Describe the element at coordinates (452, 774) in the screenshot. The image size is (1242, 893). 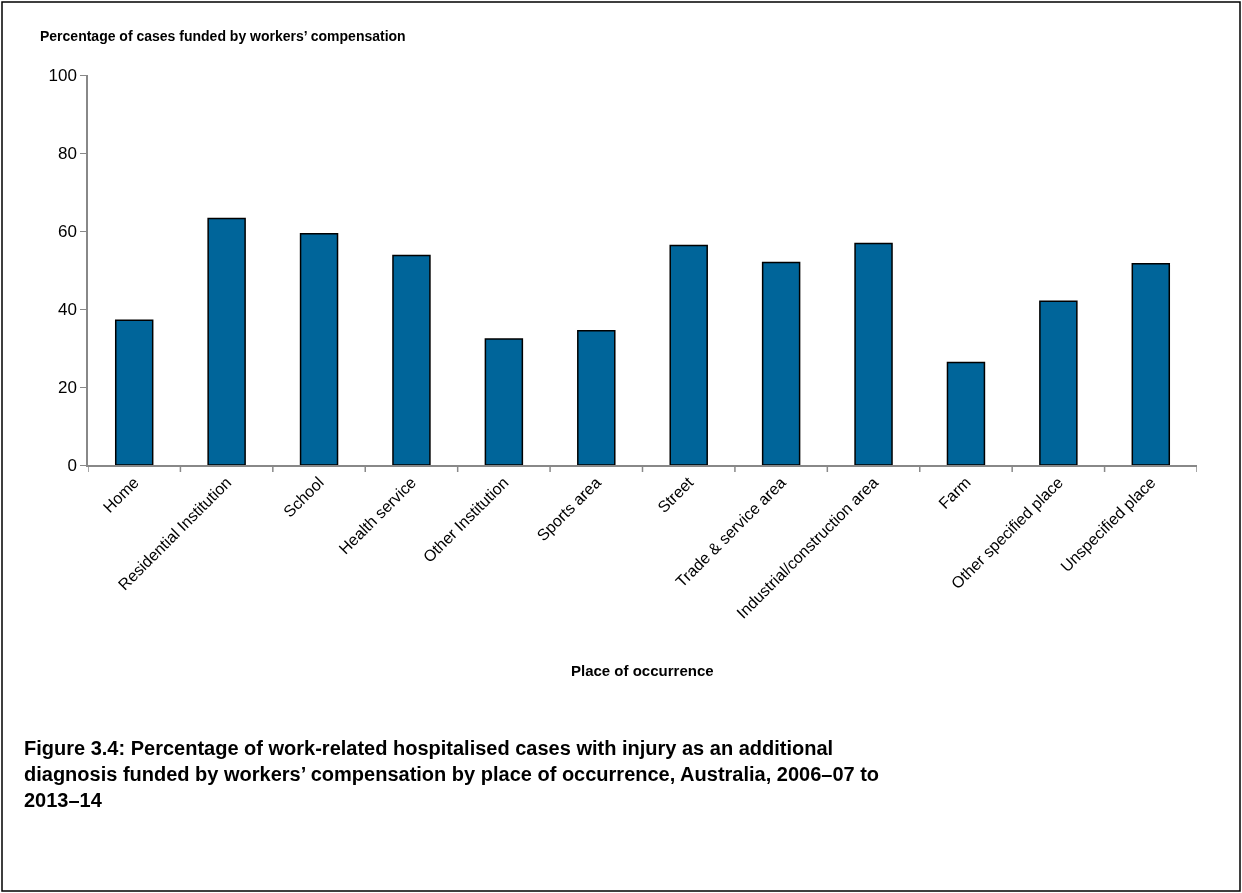
I see `caption: Figure 3.4: Percentage of work-related hospitalised cases with injury as an additional diagnosis funded by workers’ compensation by place of occurrence, Australia, 2006–07 to 2013–14` at that location.